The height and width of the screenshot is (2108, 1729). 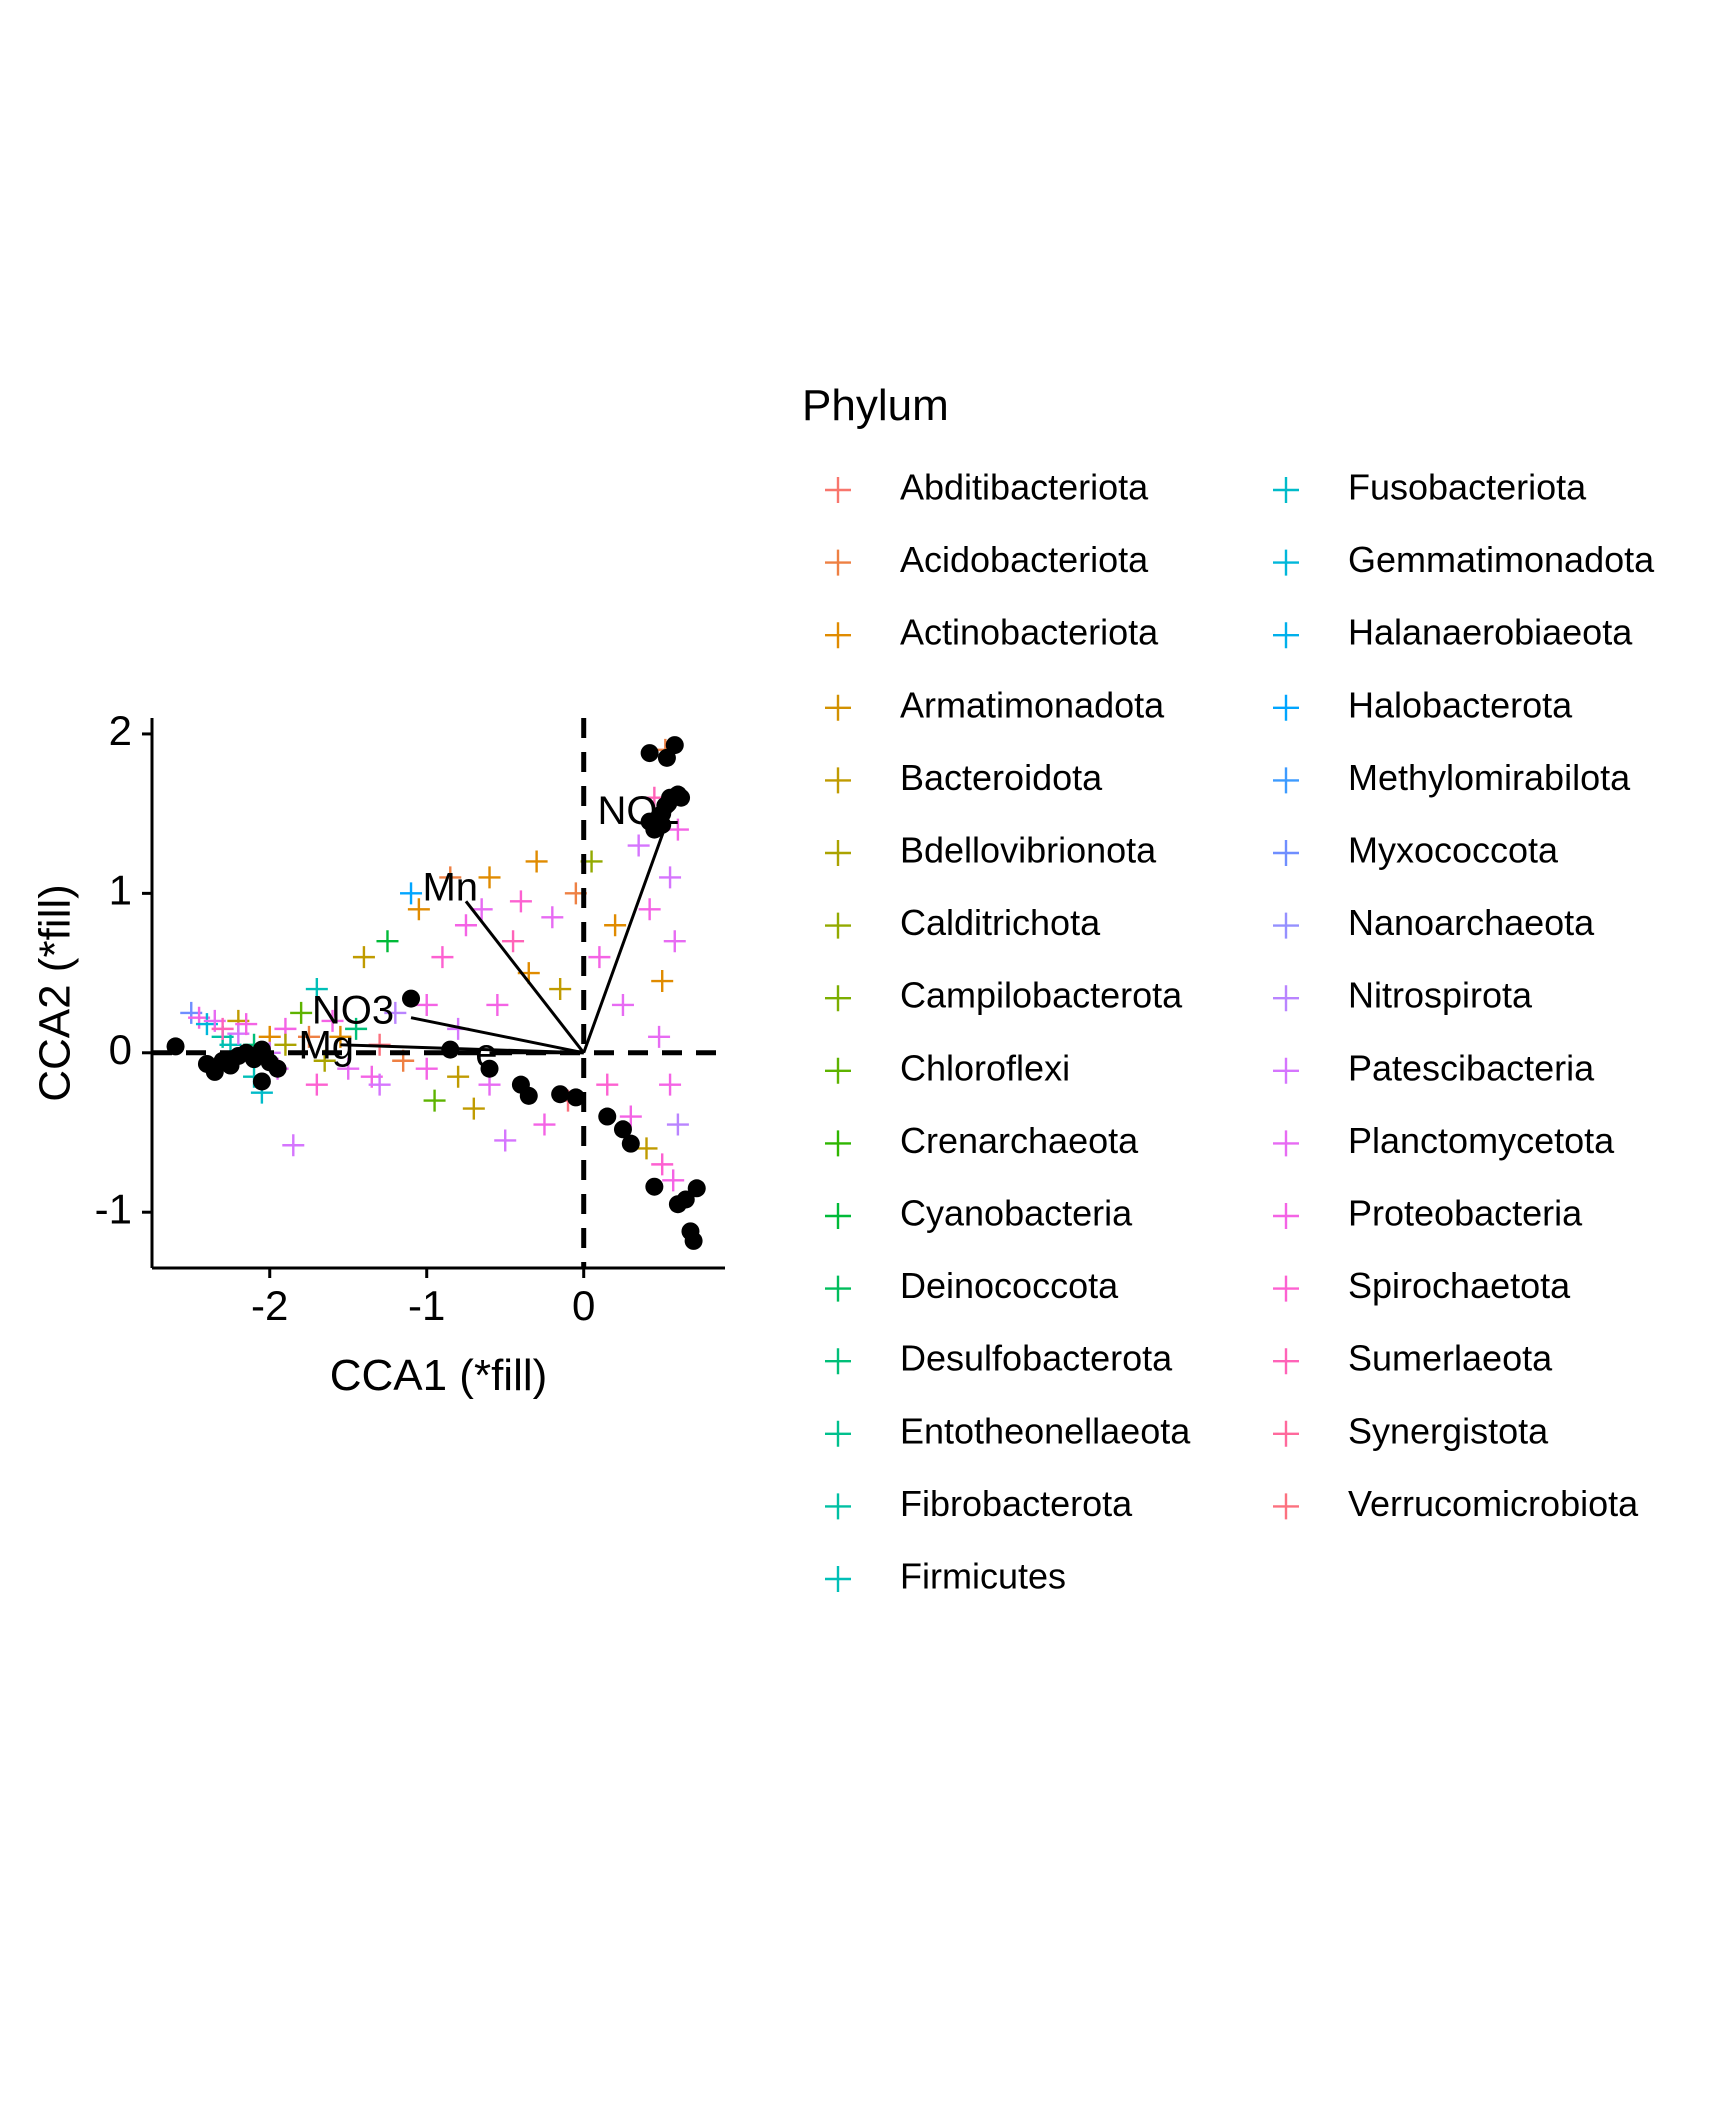 I want to click on legend-entry: Deinococcota, so click(x=1009, y=1285).